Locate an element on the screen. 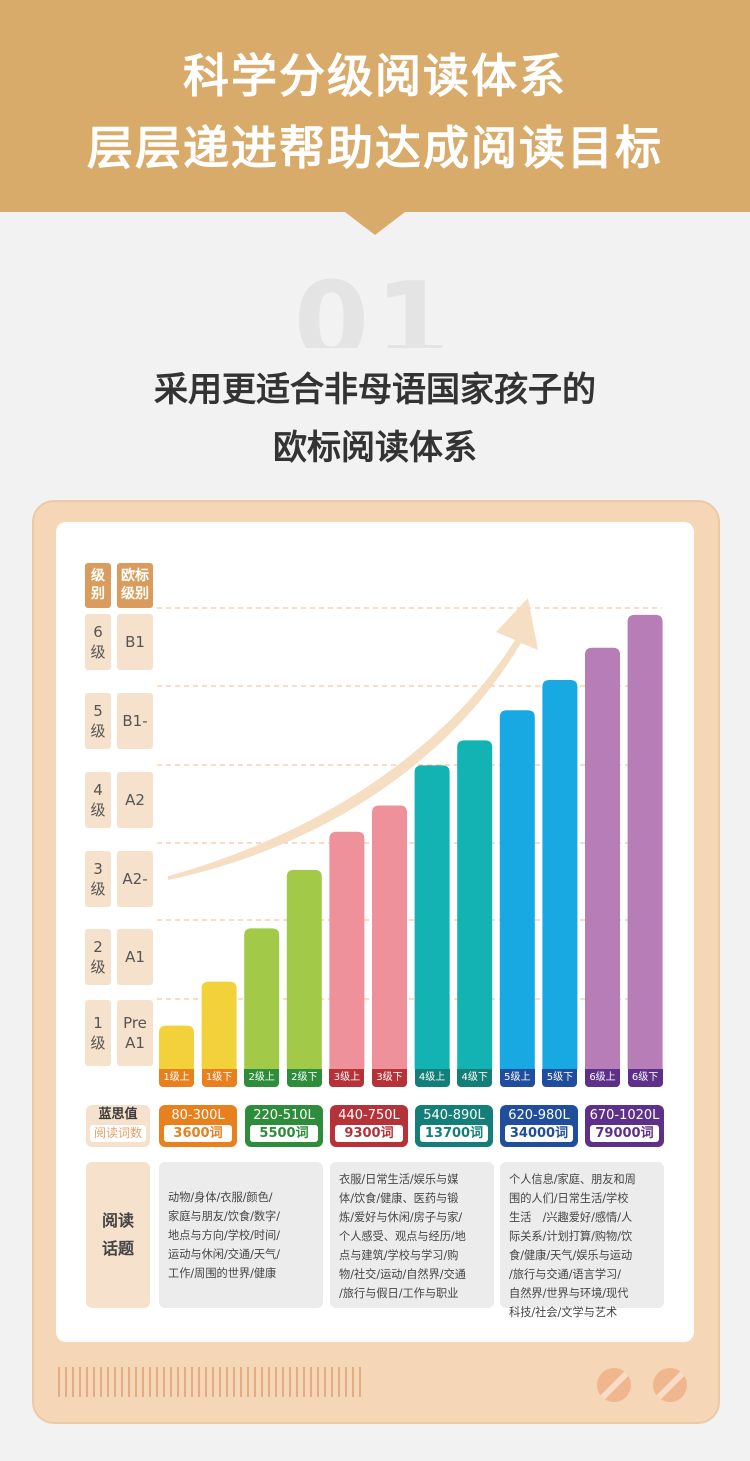 This screenshot has height=1461, width=750. cefr-cell: B1- is located at coordinates (135, 721).